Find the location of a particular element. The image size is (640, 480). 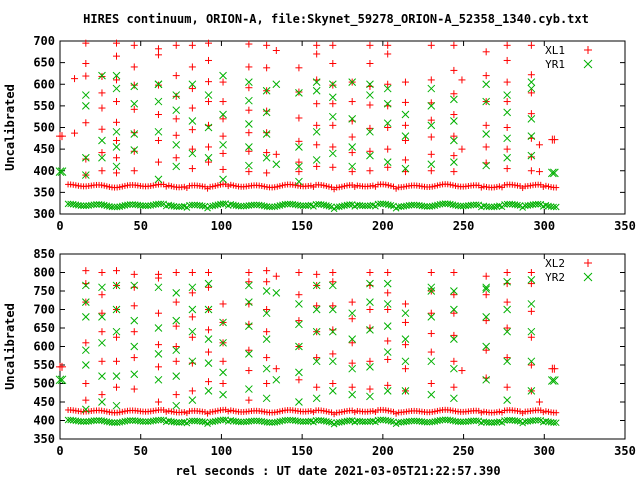

x-tick-label: 350 is located at coordinates (625, 451).